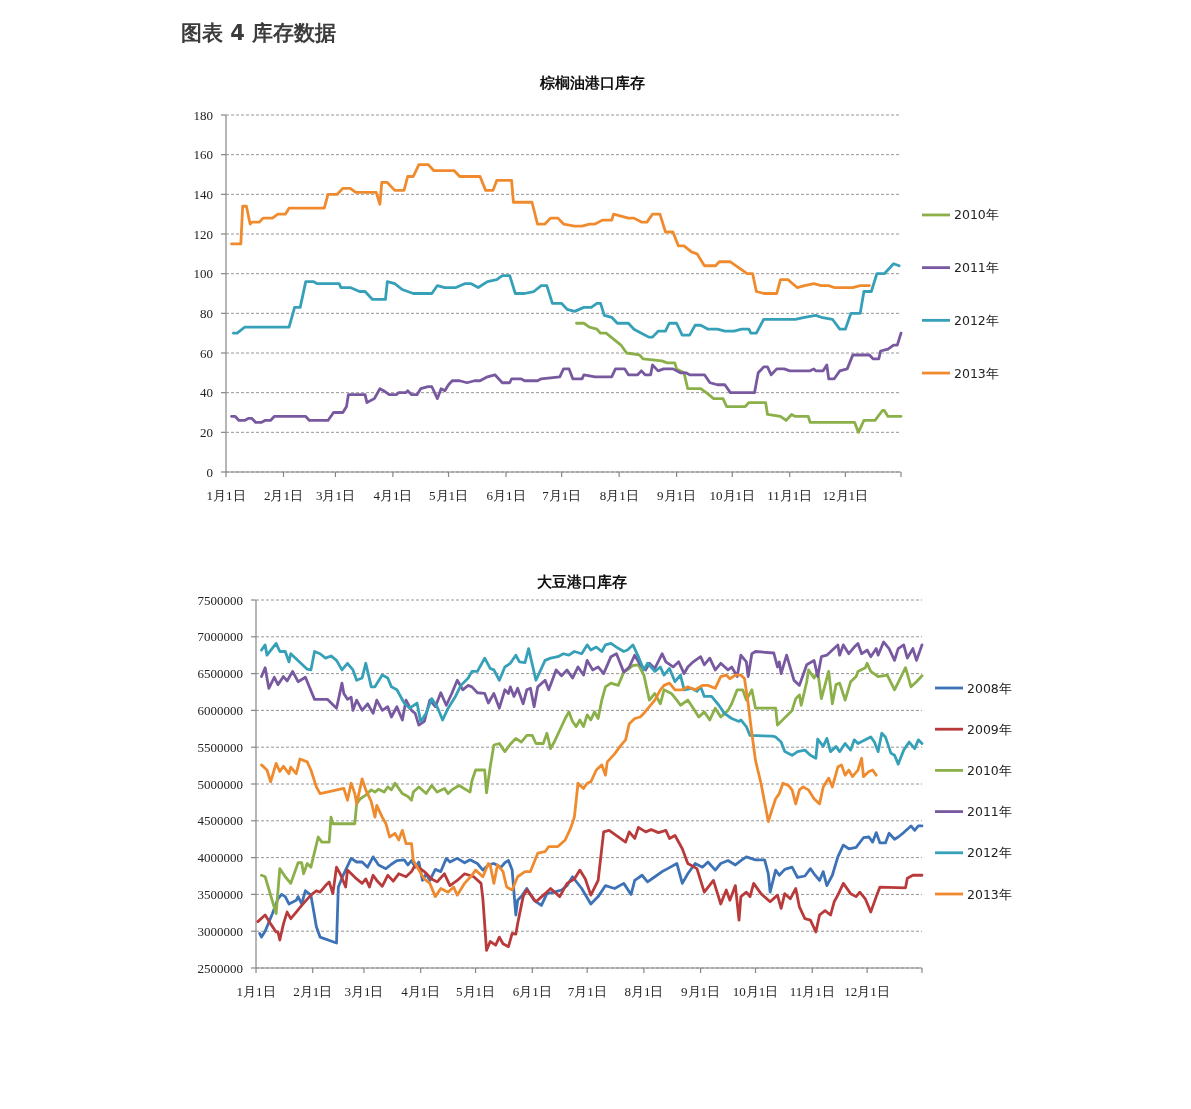 This screenshot has height=1109, width=1191. What do you see at coordinates (591, 82) in the screenshot?
I see `chart-title: 棕榈油港口库存` at bounding box center [591, 82].